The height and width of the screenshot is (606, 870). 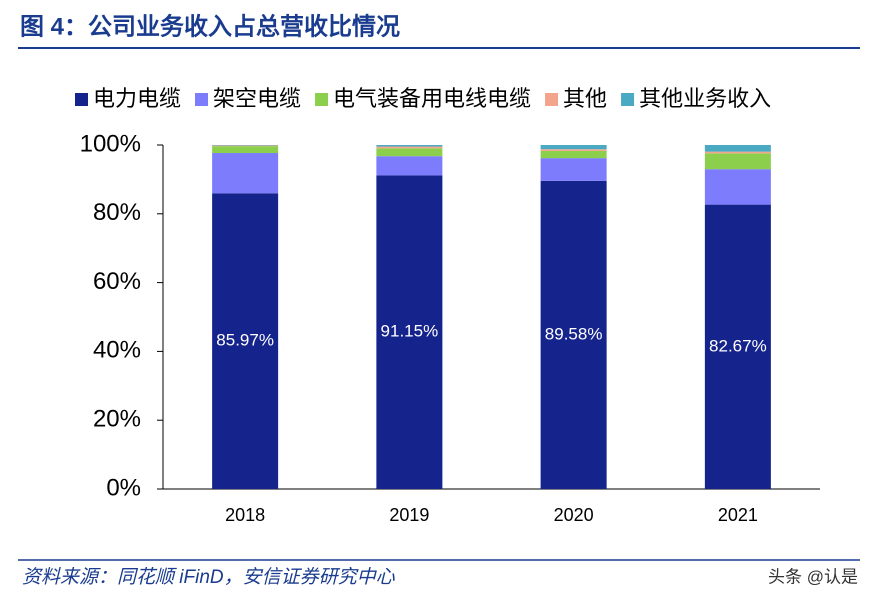 I want to click on x-tick-label: 2018, so click(x=245, y=515).